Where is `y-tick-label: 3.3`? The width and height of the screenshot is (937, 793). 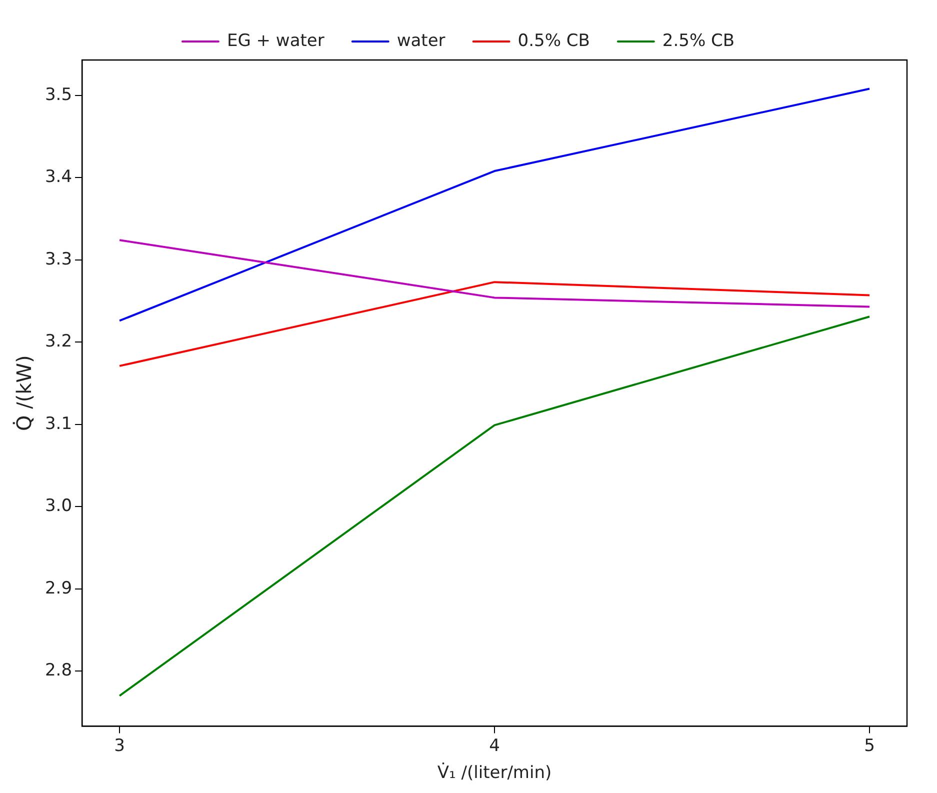 y-tick-label: 3.3 is located at coordinates (58, 259).